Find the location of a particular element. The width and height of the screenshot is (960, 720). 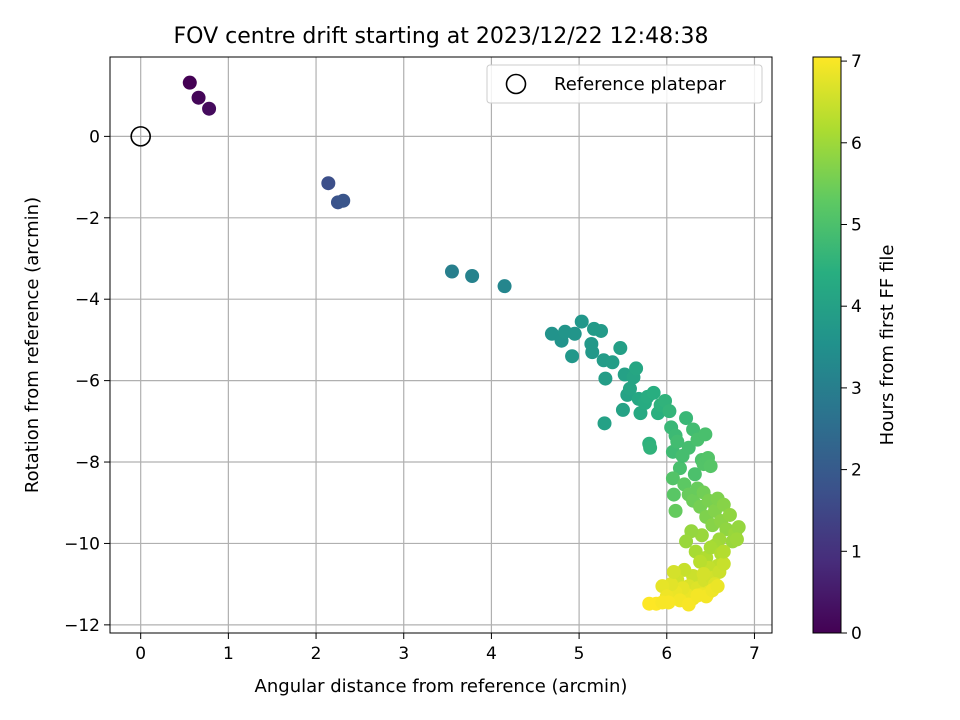

colorbar-tick-label: 0 is located at coordinates (856, 634).